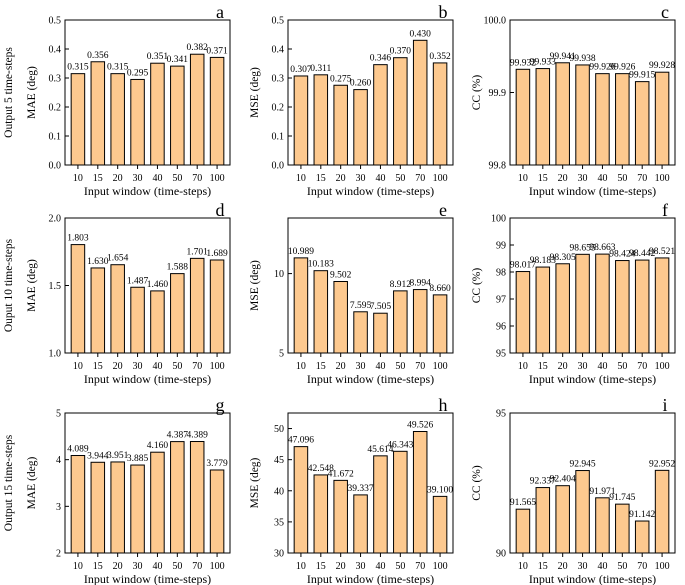  I want to click on data-label: 0.346, so click(381, 59).